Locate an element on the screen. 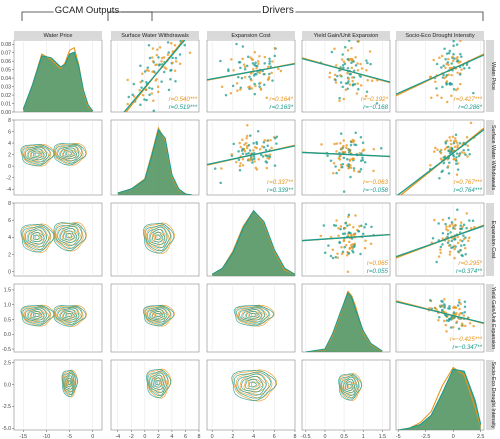 The image size is (500, 439). x-tick-label: -5 is located at coordinates (398, 436).